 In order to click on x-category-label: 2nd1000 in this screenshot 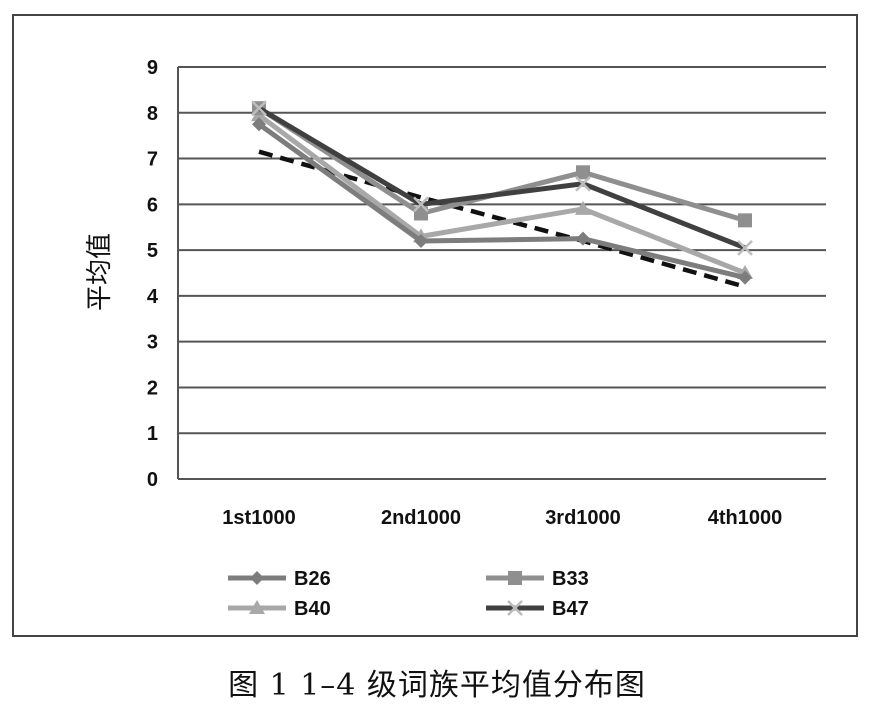, I will do `click(421, 518)`.